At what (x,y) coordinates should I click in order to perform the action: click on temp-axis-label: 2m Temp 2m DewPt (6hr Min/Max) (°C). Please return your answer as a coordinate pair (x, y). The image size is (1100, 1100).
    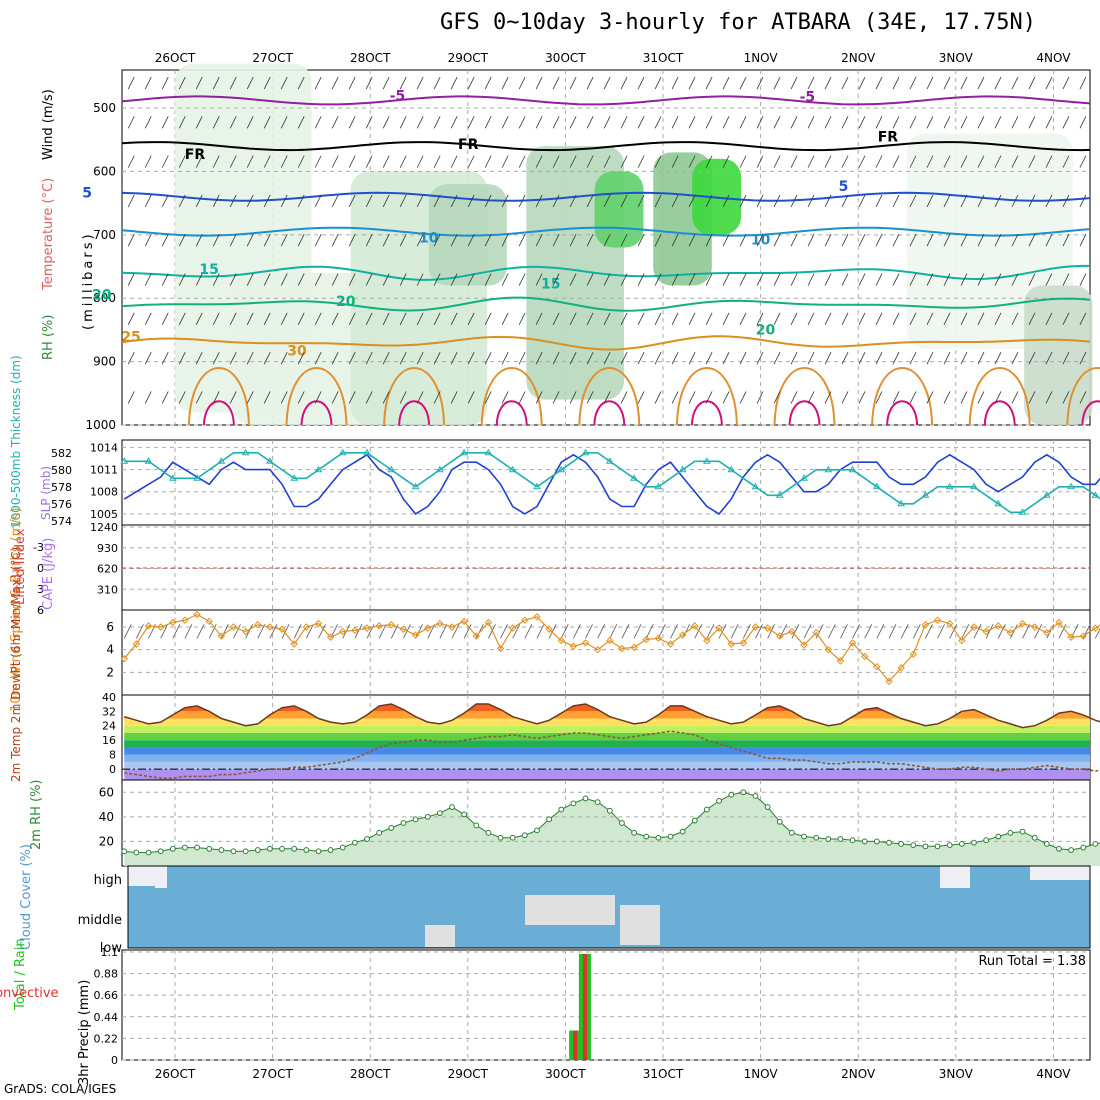
    Looking at the image, I should click on (16, 664).